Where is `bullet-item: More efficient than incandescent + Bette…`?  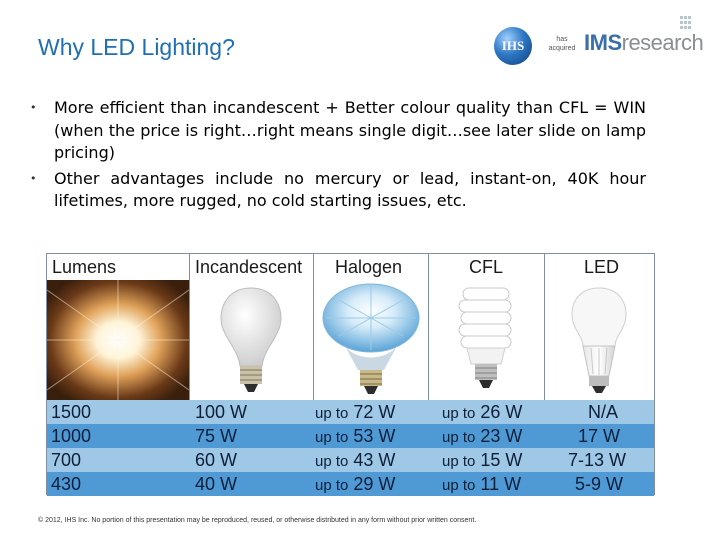
bullet-item: More efficient than incandescent + Bette… is located at coordinates (338, 131).